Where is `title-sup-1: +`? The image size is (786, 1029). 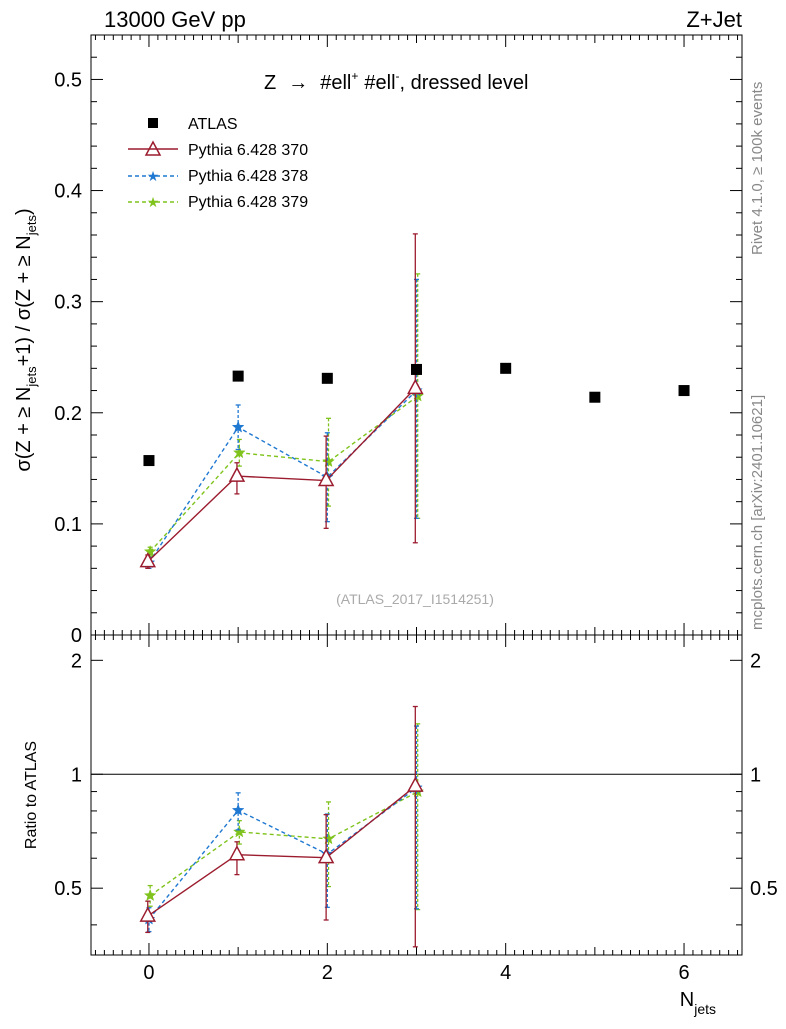
title-sup-1: + is located at coordinates (354, 76).